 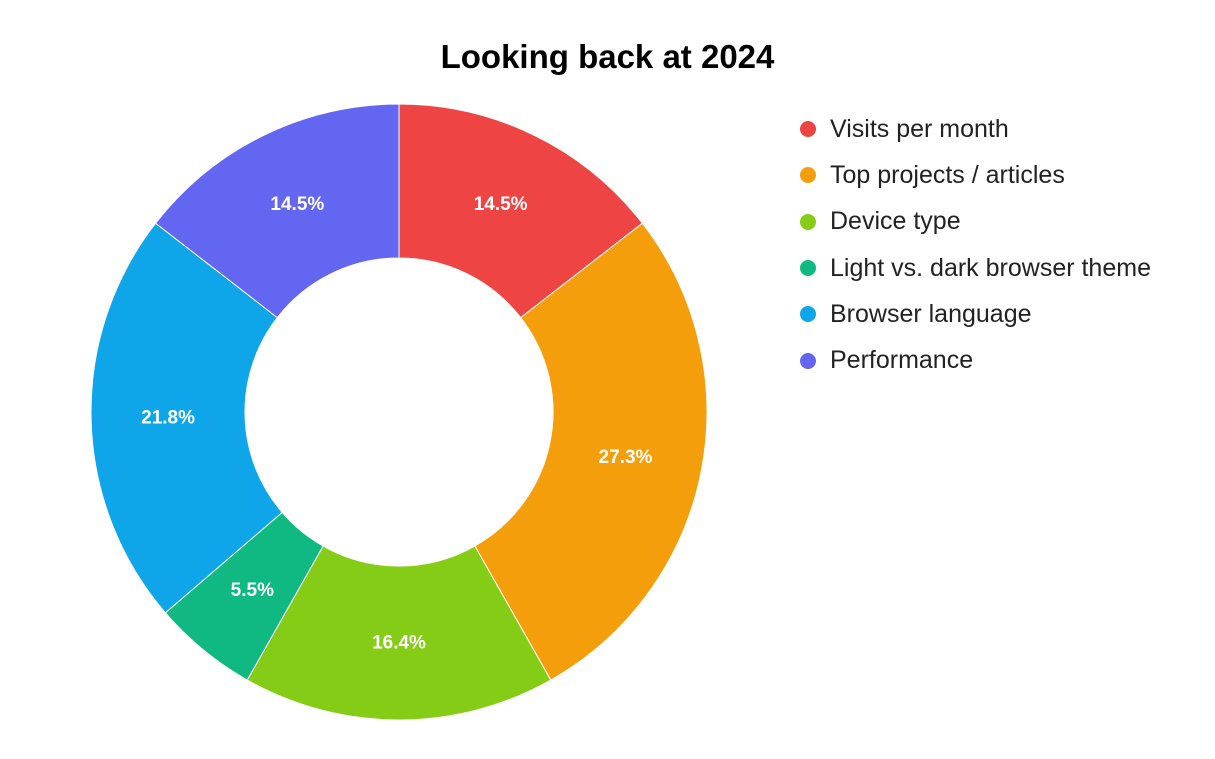 I want to click on slice-visits-per-month, so click(x=521, y=211).